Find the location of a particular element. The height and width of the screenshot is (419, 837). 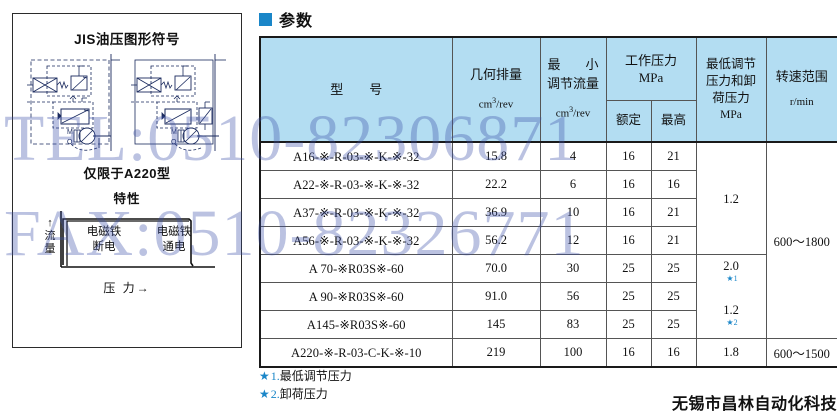

header-model: 型 号 is located at coordinates (356, 89).